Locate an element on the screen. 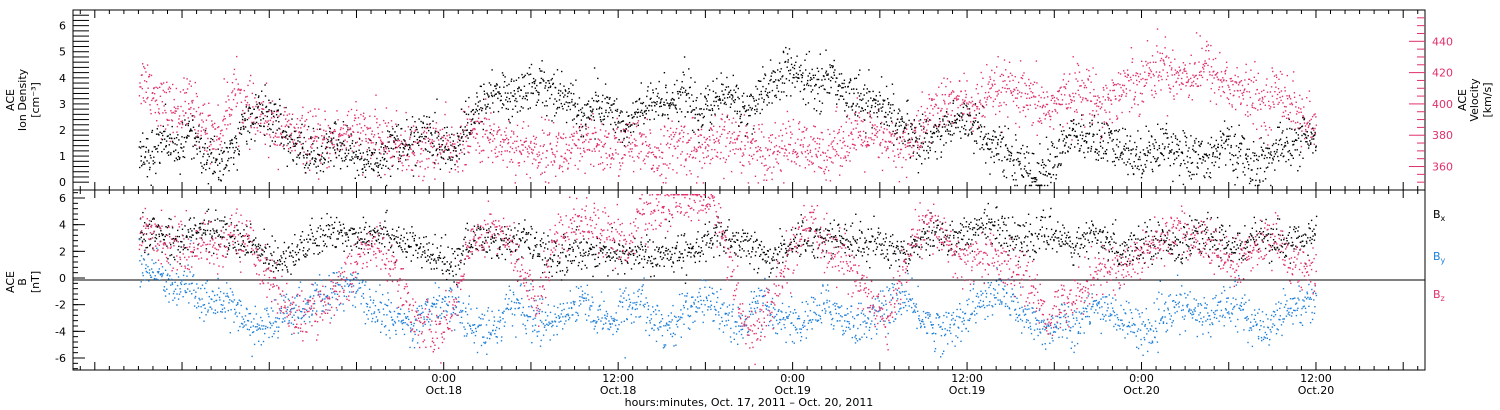 This screenshot has width=1500, height=410. bfield-tick-label: 6 is located at coordinates (62, 198).